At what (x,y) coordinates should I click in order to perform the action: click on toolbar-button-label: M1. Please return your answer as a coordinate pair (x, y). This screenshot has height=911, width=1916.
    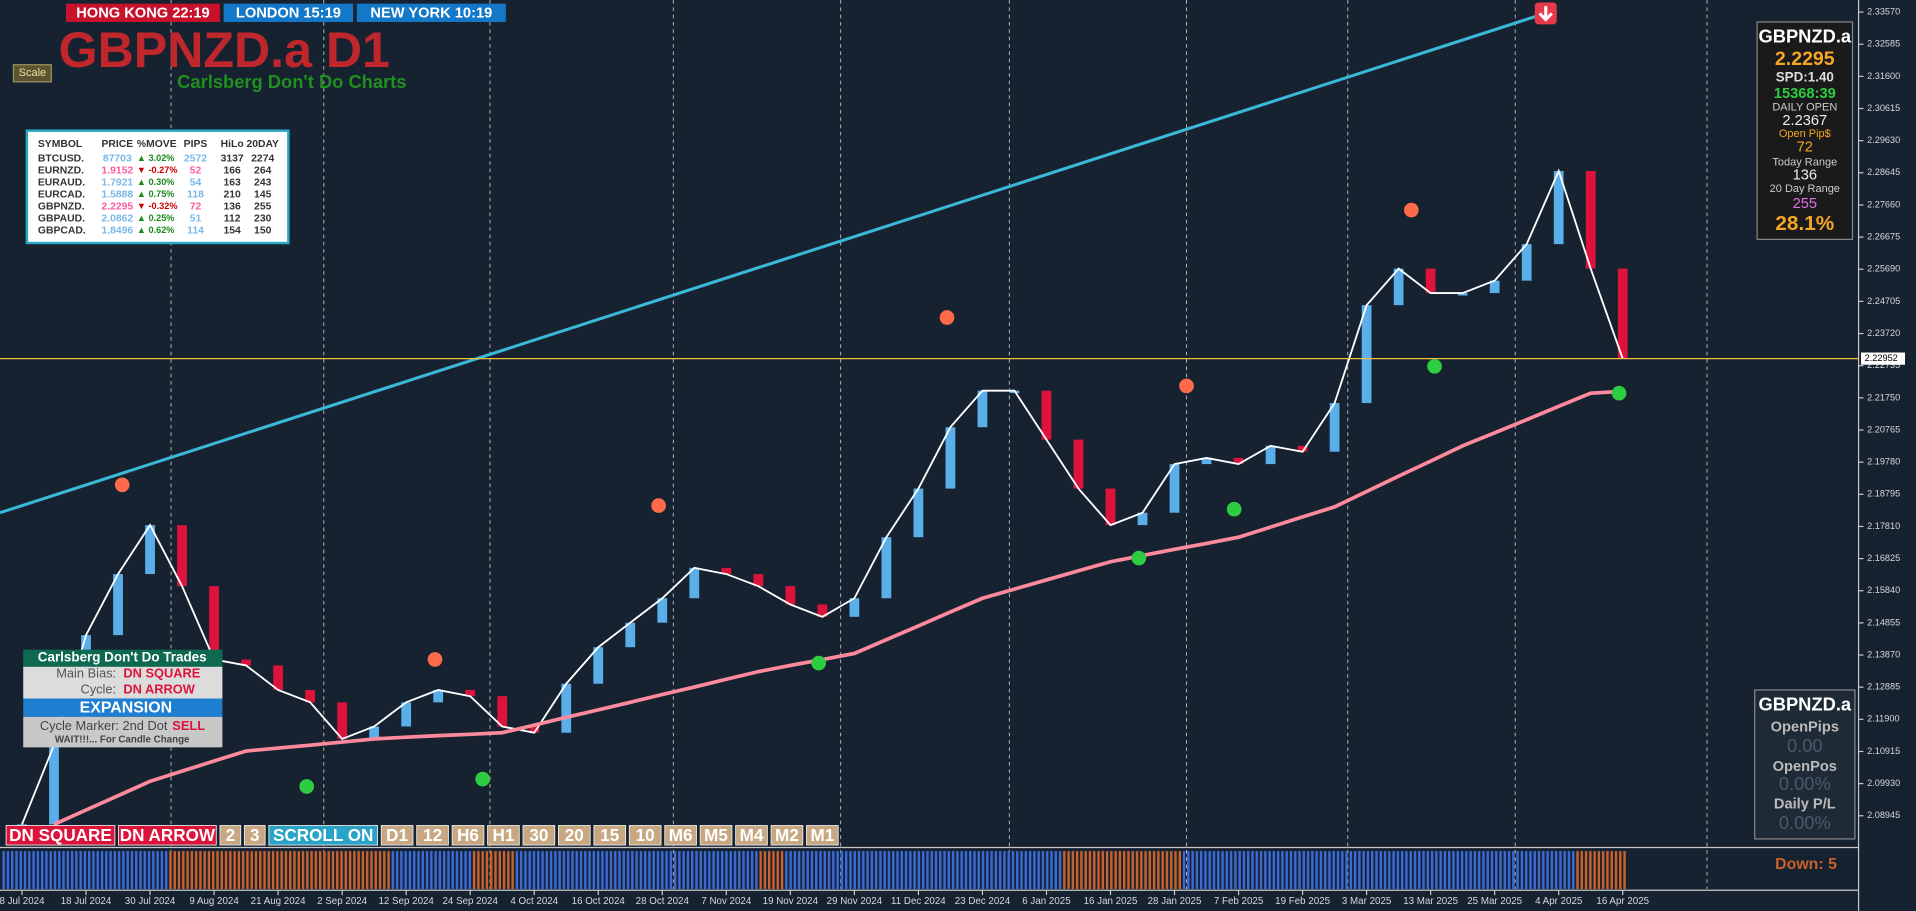
    Looking at the image, I should click on (822, 835).